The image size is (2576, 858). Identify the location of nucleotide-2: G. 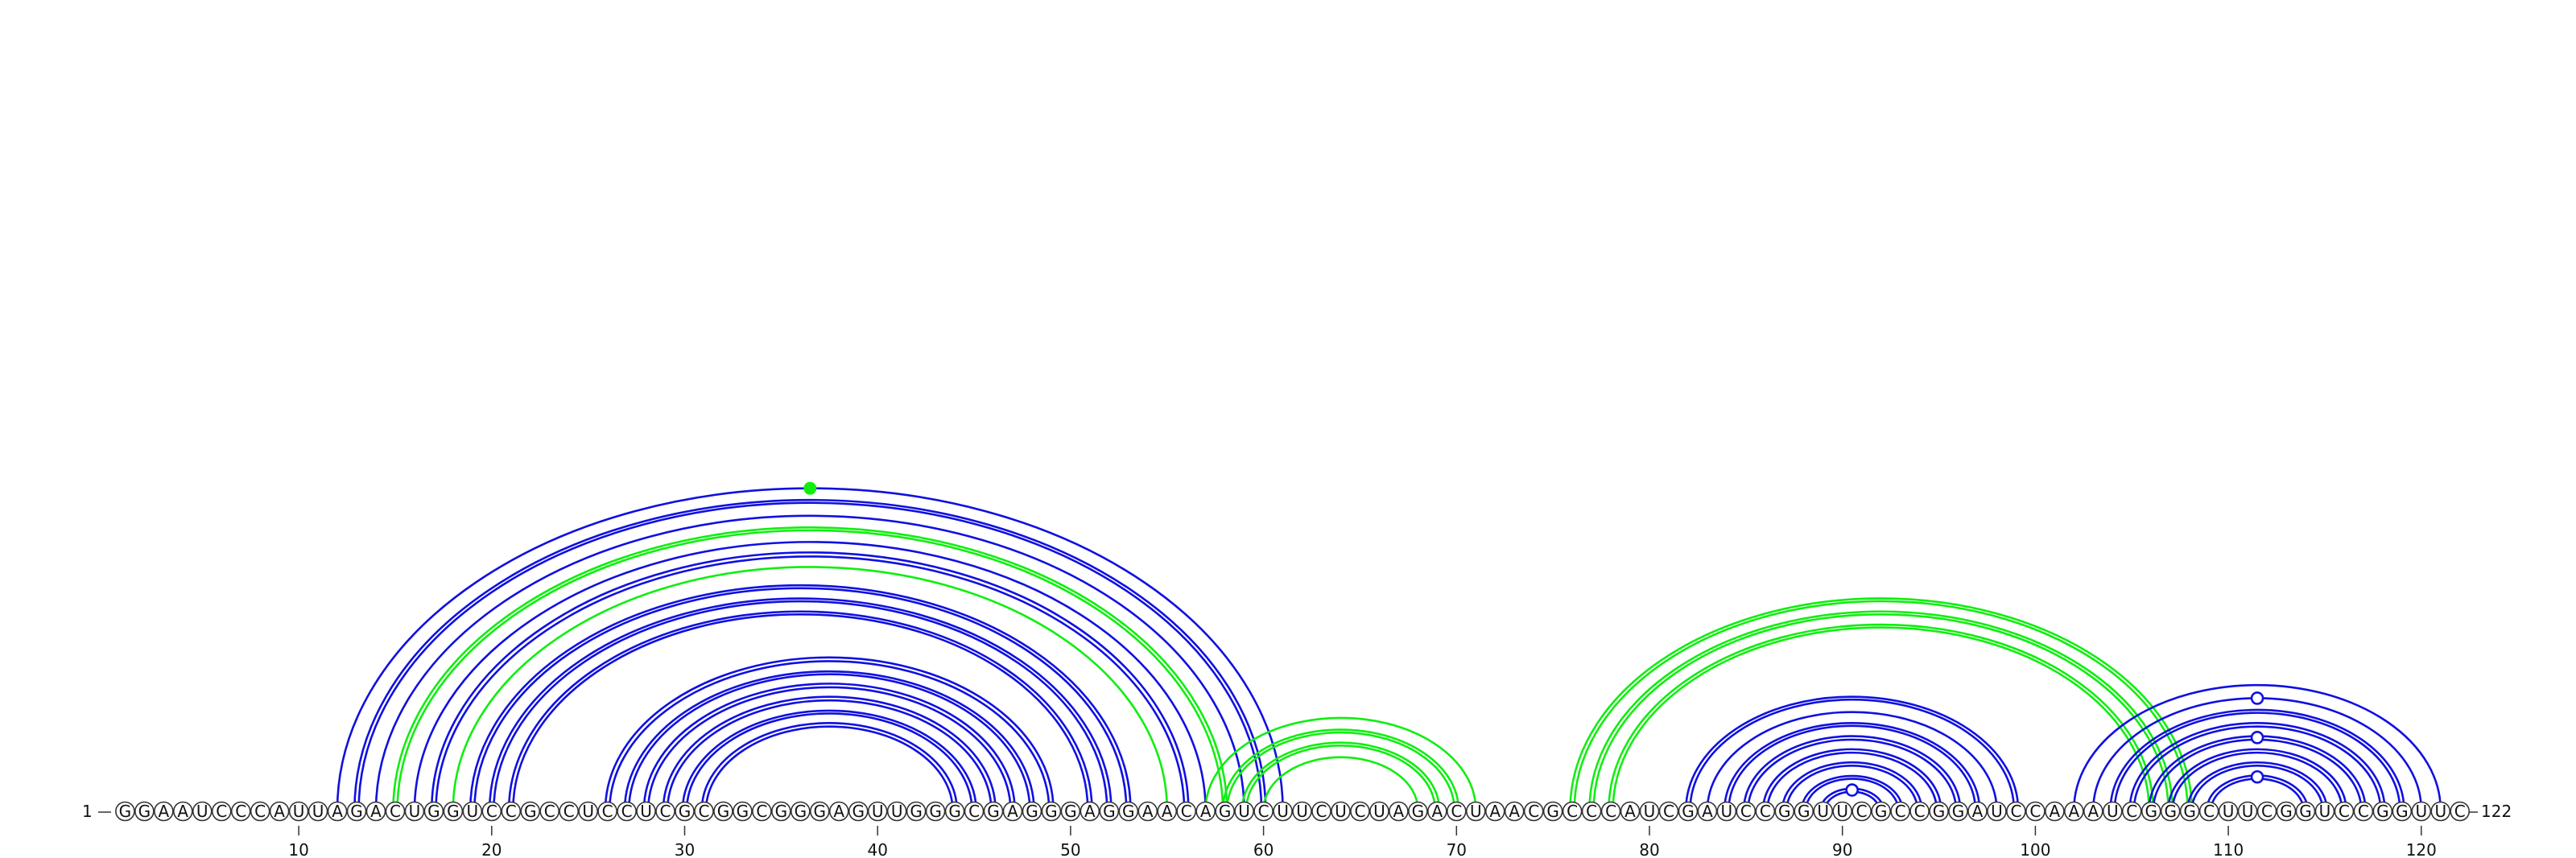
(144, 812).